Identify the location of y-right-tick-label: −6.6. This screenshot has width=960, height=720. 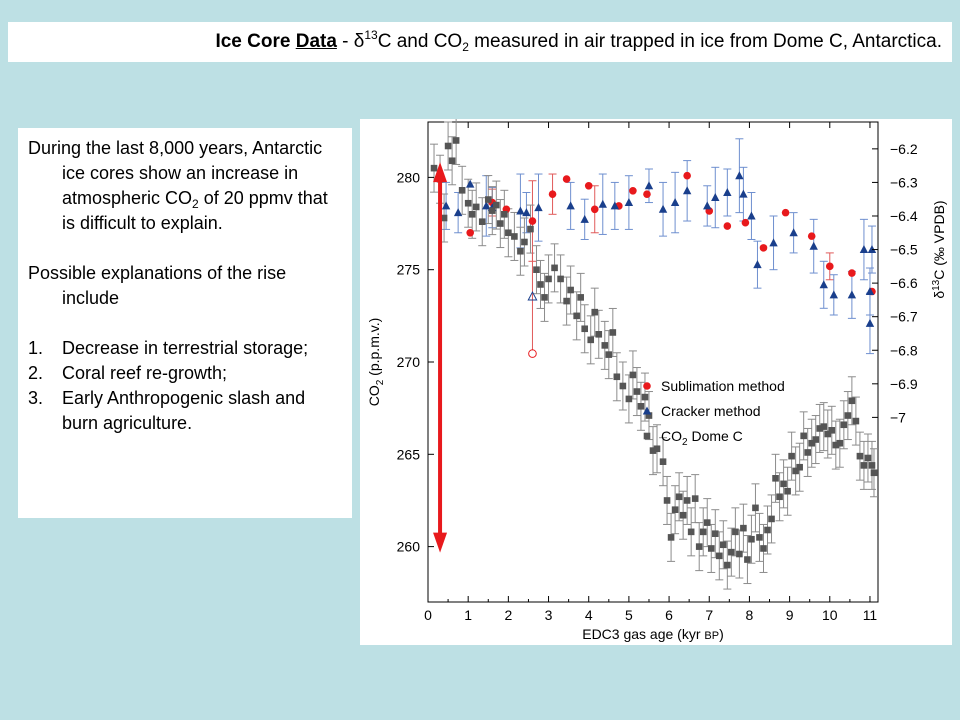
(904, 283).